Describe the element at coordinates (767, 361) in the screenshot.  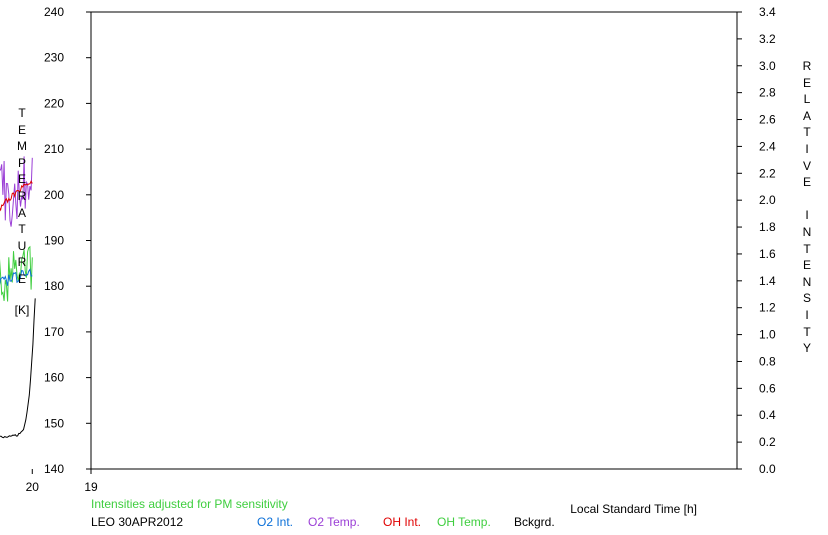
I see `y-tick-label-right: 0.8` at that location.